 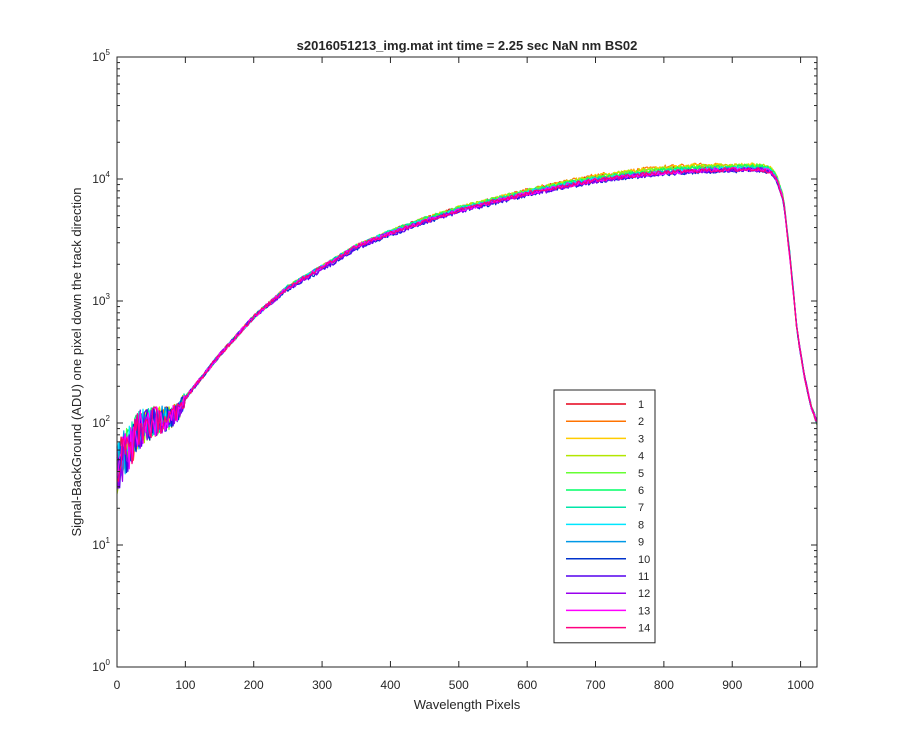 What do you see at coordinates (644, 611) in the screenshot?
I see `legend-entry-label: 13` at bounding box center [644, 611].